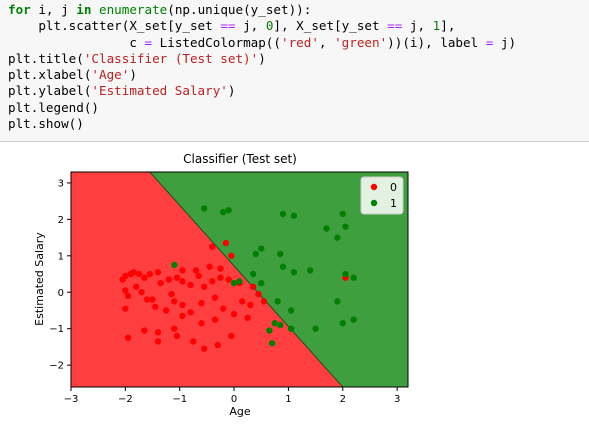  I want to click on chart-title: Classifier (Test set), so click(240, 159).